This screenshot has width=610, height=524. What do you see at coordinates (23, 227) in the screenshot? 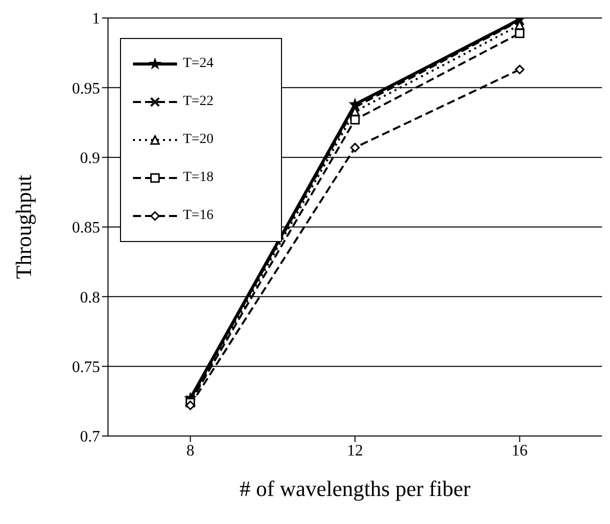
I see `y-axis-title: Throughput` at bounding box center [23, 227].